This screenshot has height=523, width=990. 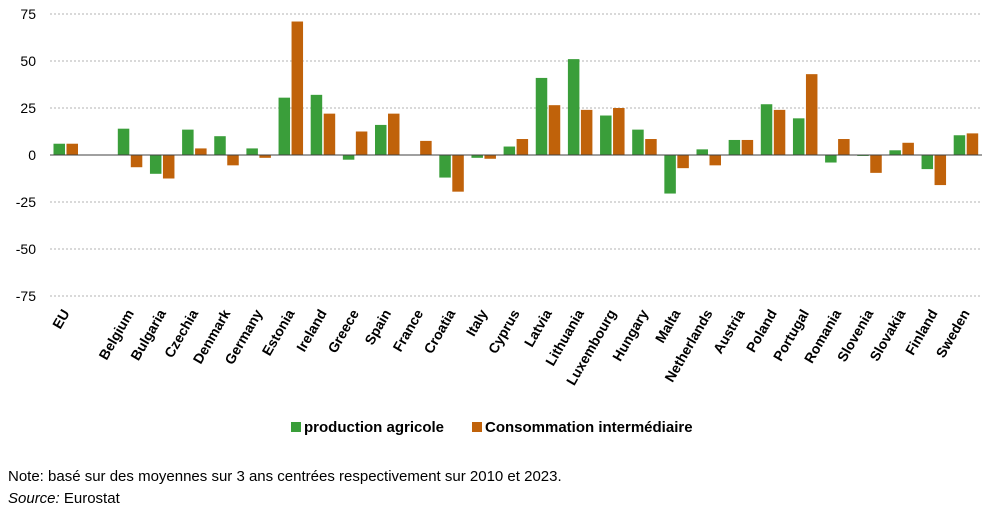 I want to click on legend-label-1: Consommation intermédiaire, so click(x=589, y=427).